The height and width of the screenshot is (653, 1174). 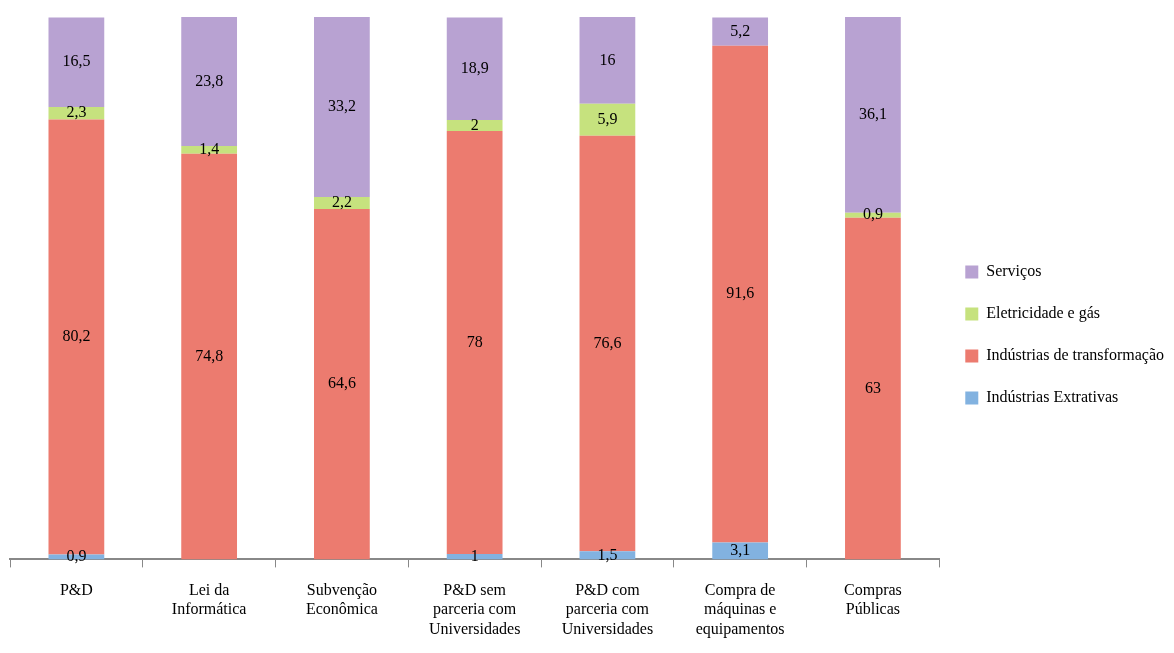 I want to click on data-label: 5,2, so click(x=740, y=30).